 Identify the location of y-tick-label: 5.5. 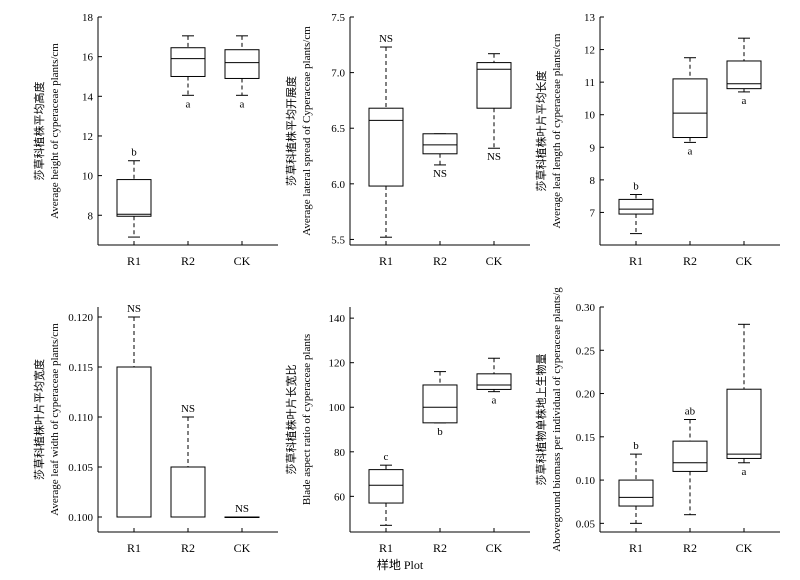
(338, 240).